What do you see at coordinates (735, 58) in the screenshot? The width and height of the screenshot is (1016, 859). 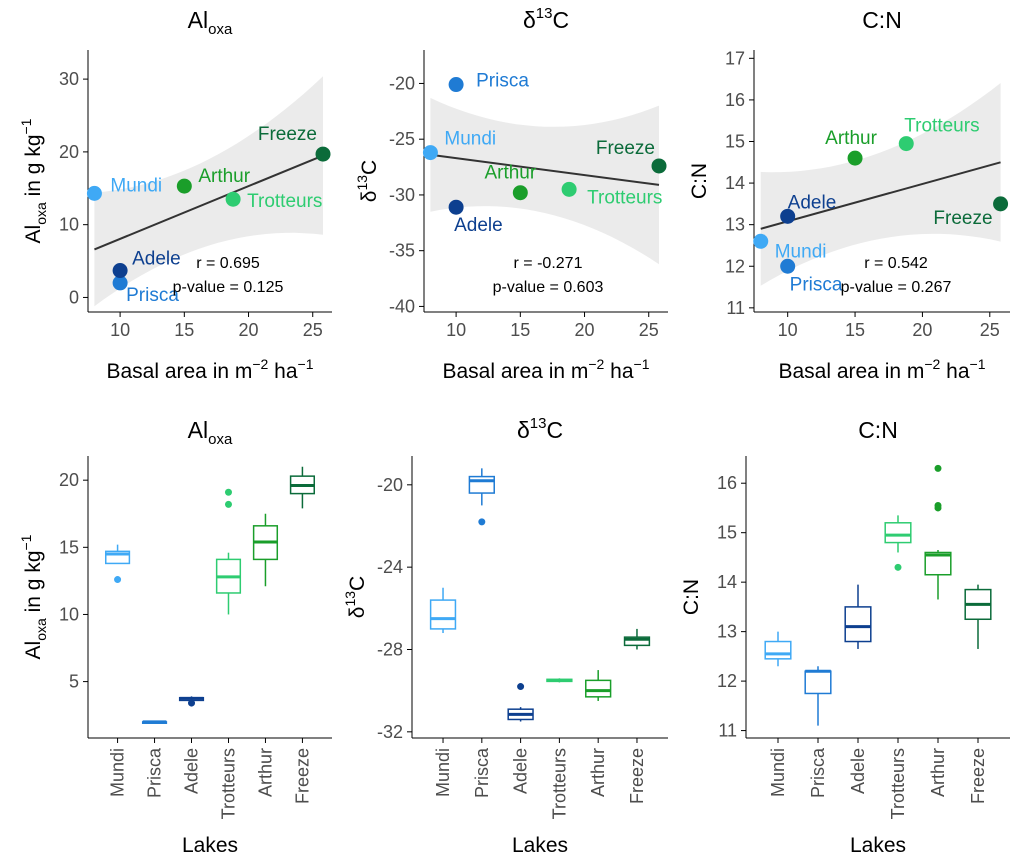 I see `y-tick-label: 17` at bounding box center [735, 58].